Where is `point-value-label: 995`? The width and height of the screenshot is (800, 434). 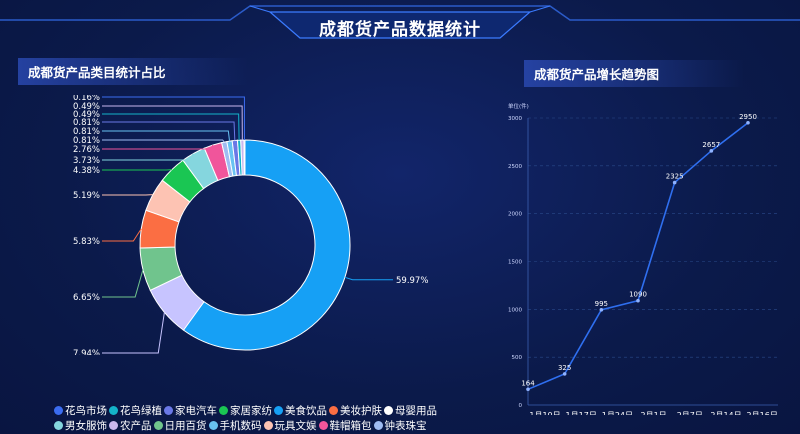 point-value-label: 995 is located at coordinates (601, 304).